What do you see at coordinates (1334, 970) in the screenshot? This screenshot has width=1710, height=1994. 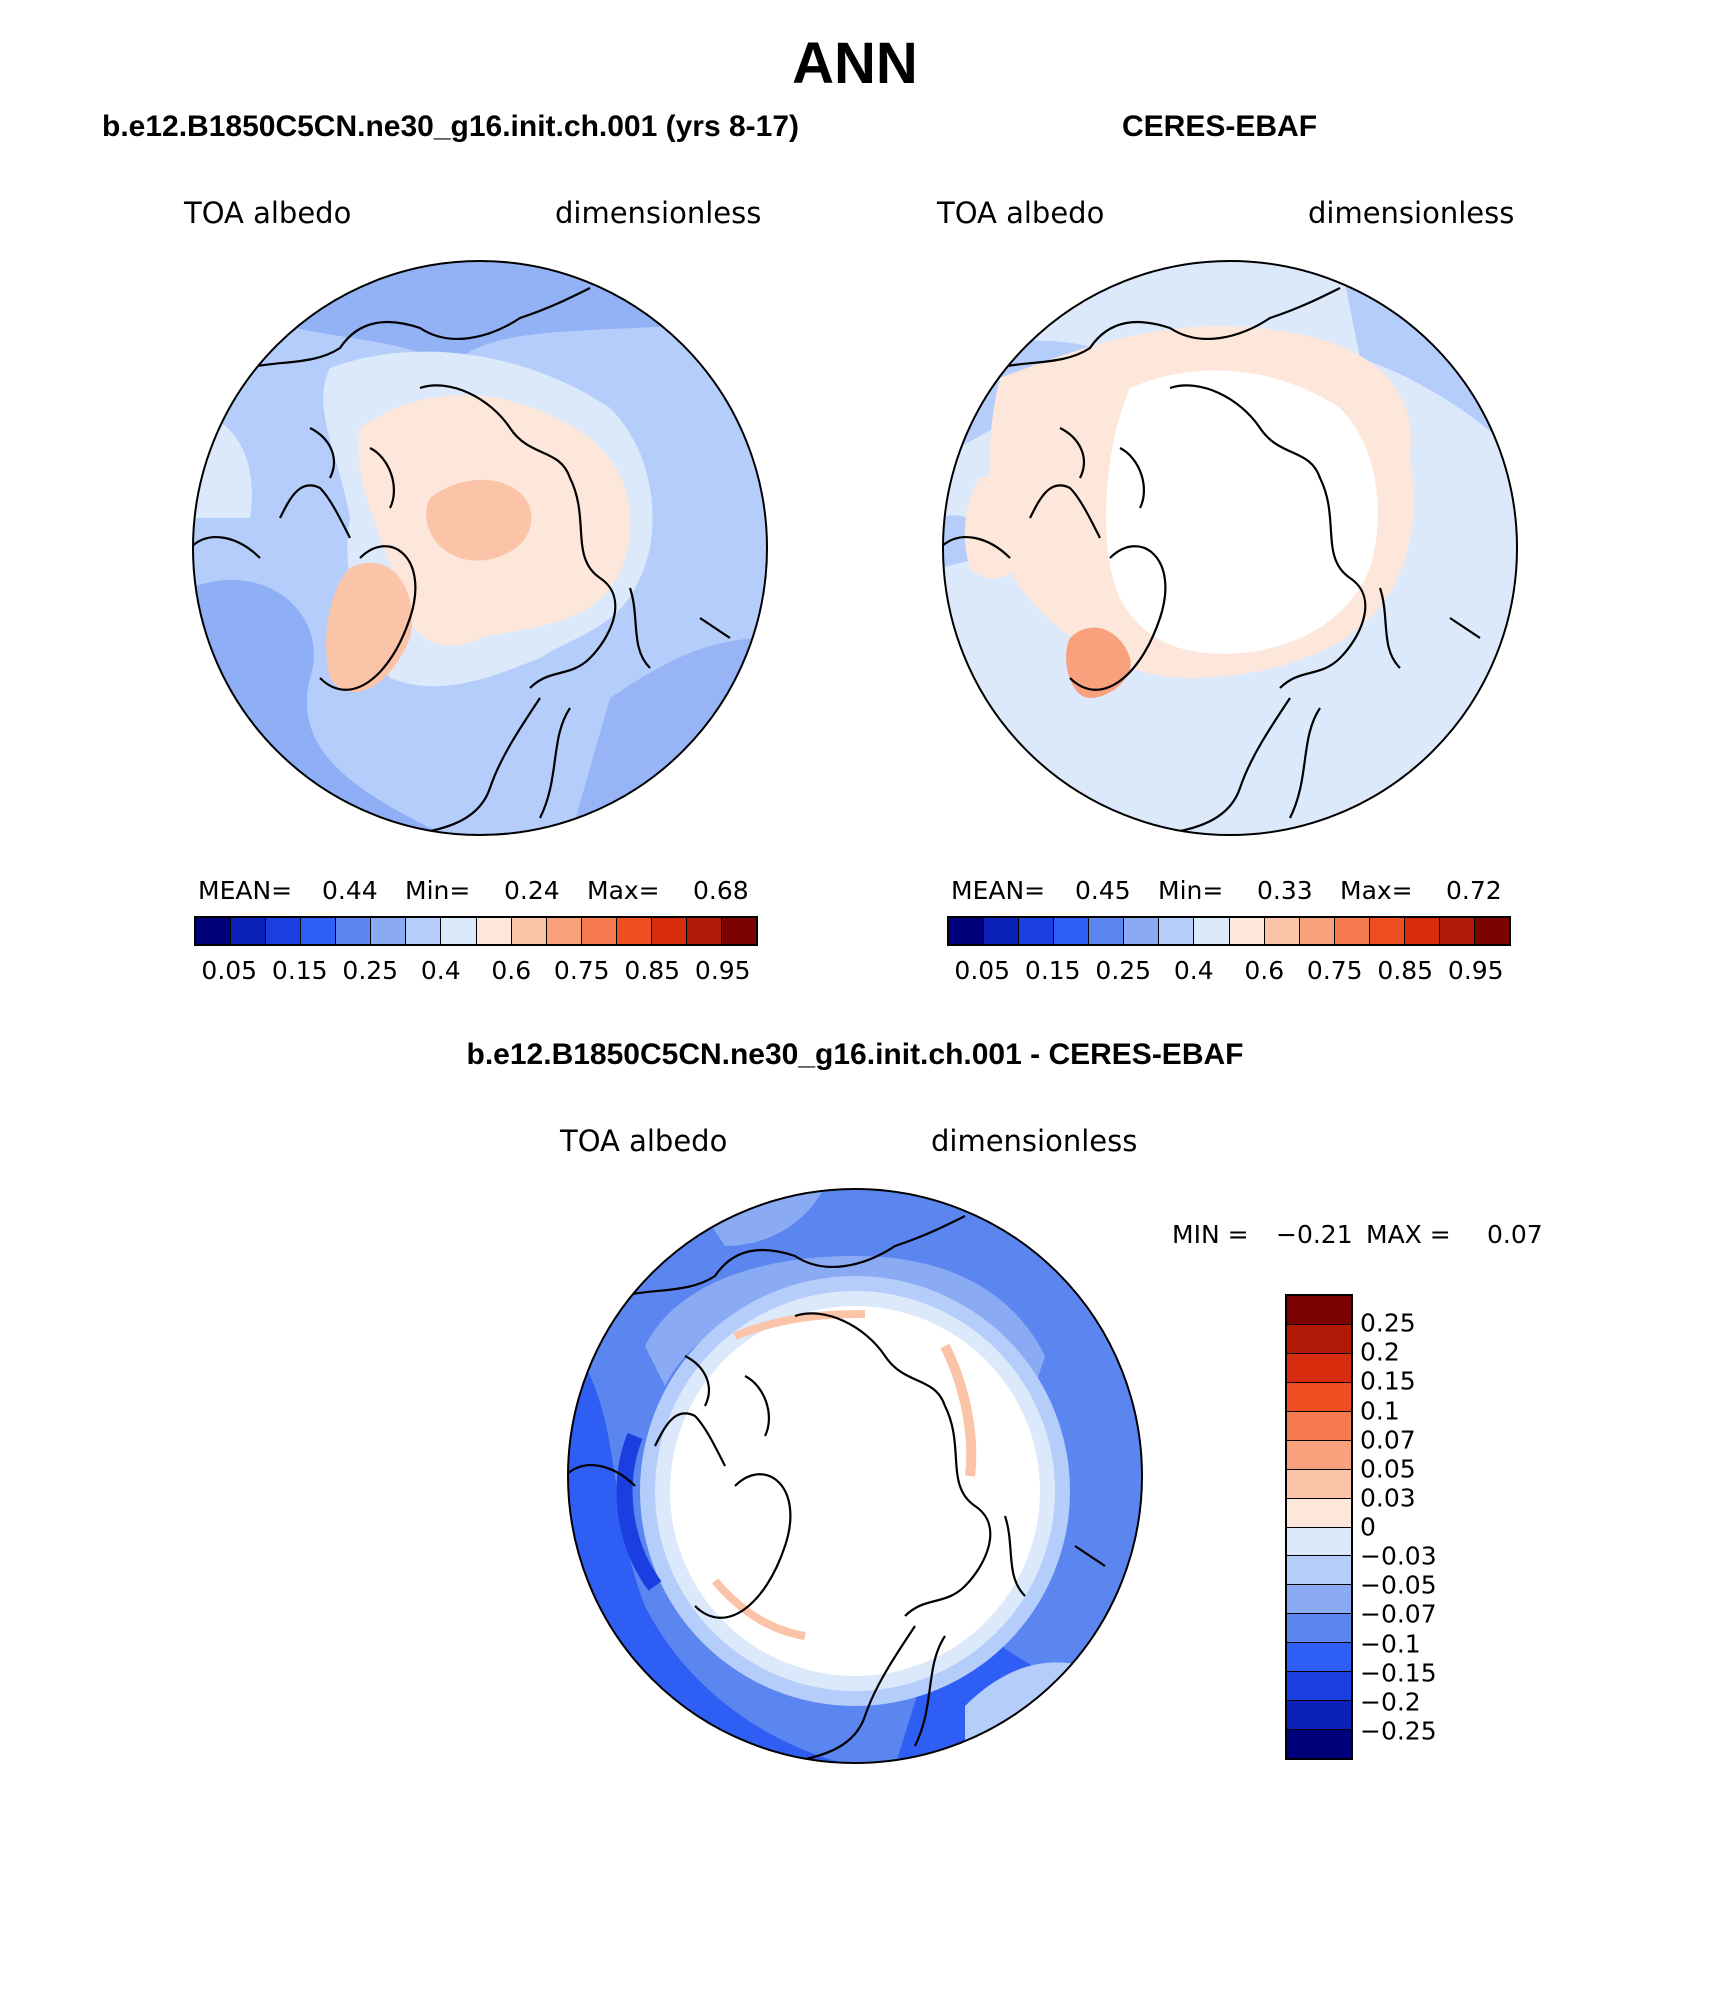 I see `panel-2-colorbar-tick-label: 0.75` at bounding box center [1334, 970].